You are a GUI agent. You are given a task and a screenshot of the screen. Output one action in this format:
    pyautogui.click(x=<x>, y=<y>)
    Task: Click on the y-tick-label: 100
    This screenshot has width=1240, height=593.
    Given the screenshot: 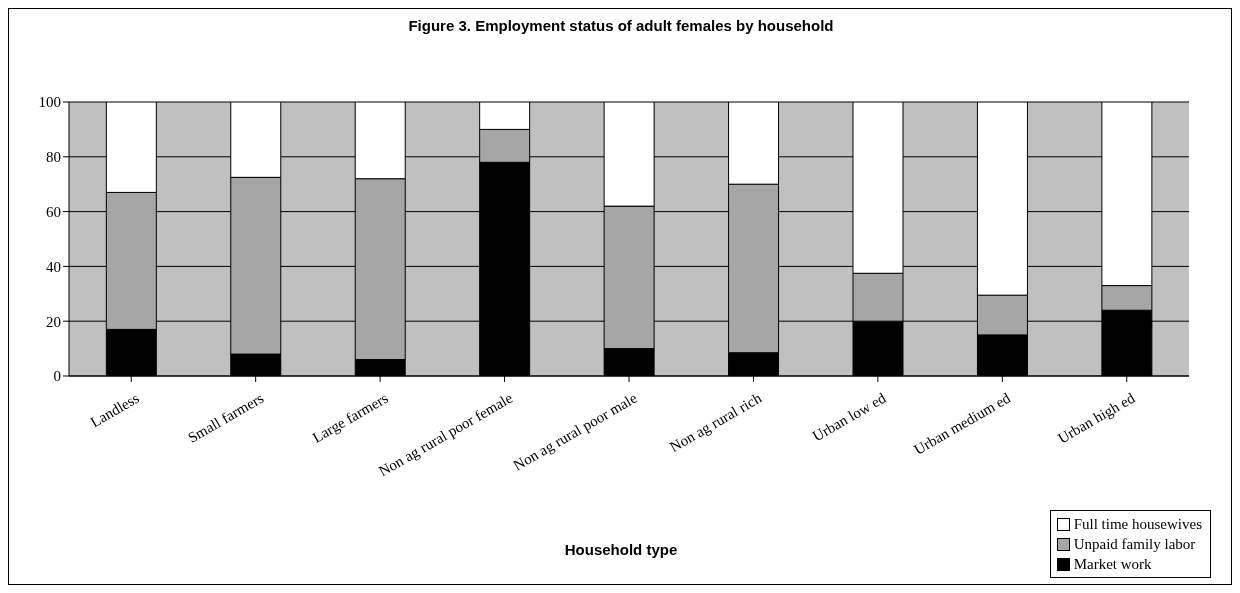 What is the action you would take?
    pyautogui.click(x=49, y=102)
    